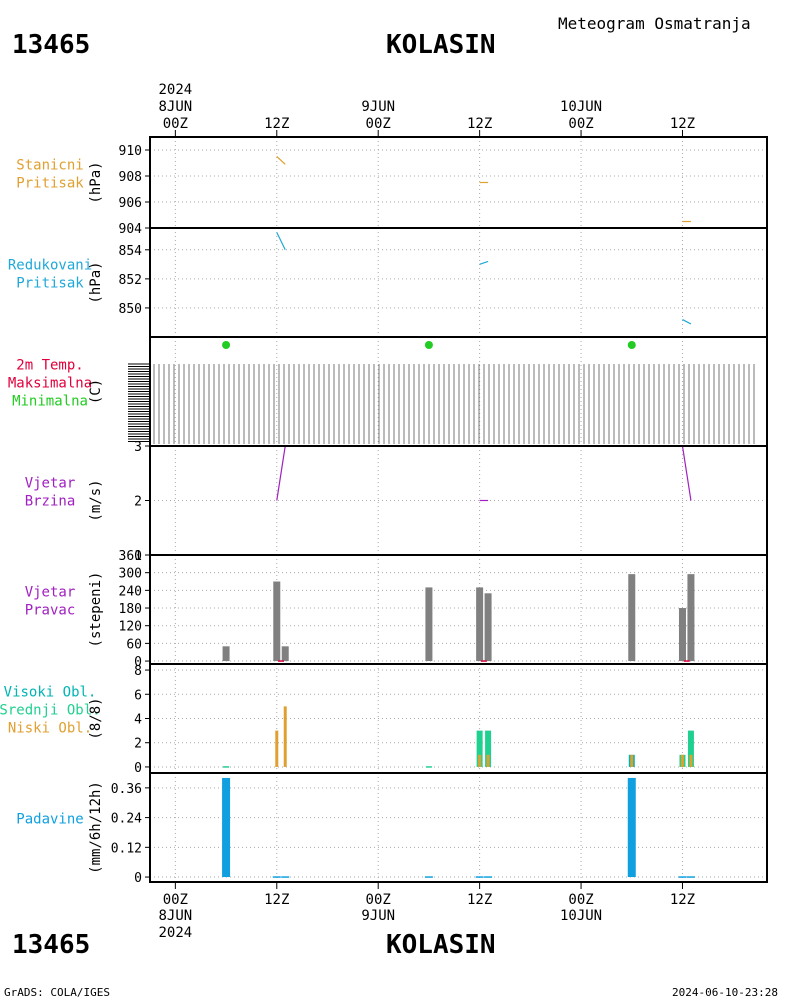 The width and height of the screenshot is (800, 1000). Describe the element at coordinates (51, 945) in the screenshot. I see `station-id-bottom: 13465` at that location.